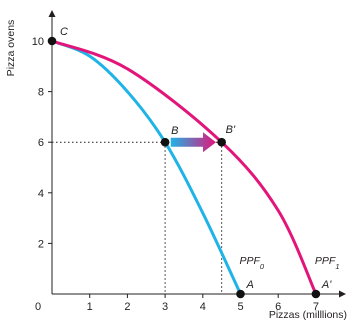 The width and height of the screenshot is (361, 326). Describe the element at coordinates (240, 294) in the screenshot. I see `point-a` at that location.